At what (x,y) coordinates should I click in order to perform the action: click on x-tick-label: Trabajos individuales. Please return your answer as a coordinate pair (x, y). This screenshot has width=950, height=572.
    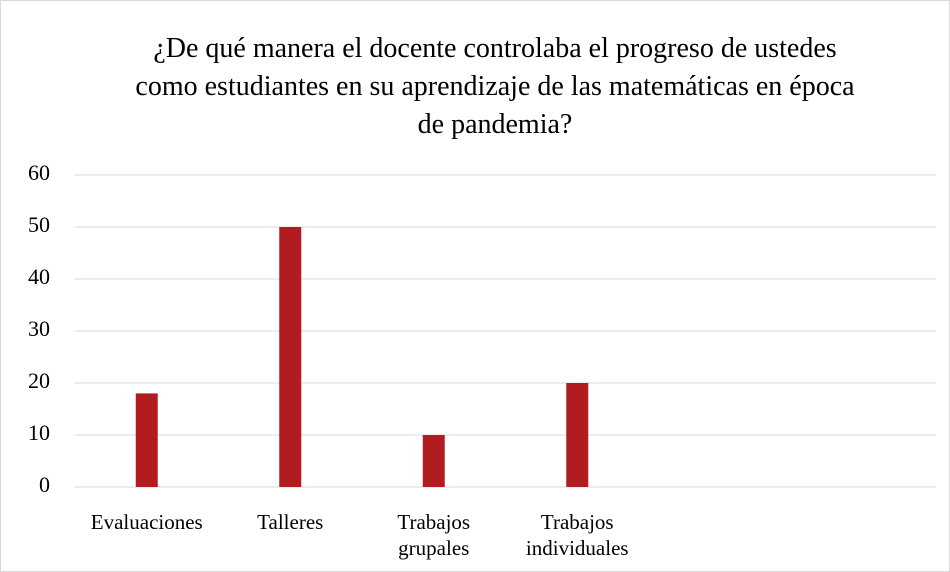
    Looking at the image, I should click on (577, 535).